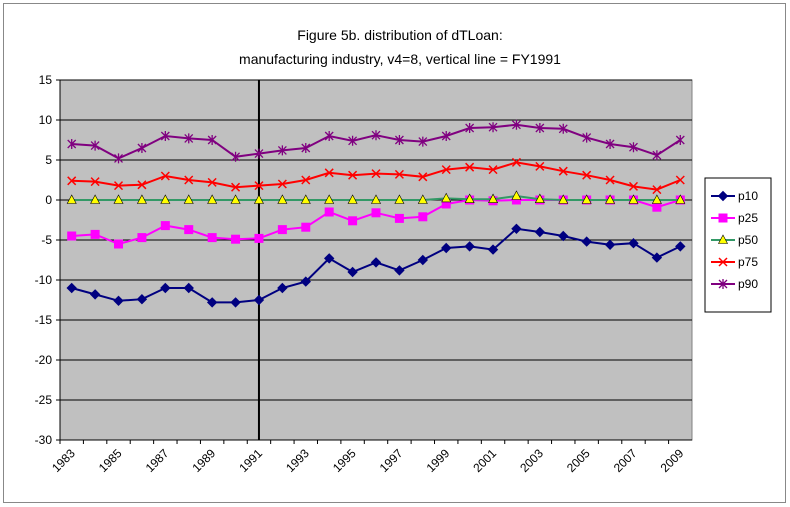  I want to click on y-tick-label: 10, so click(46, 120).